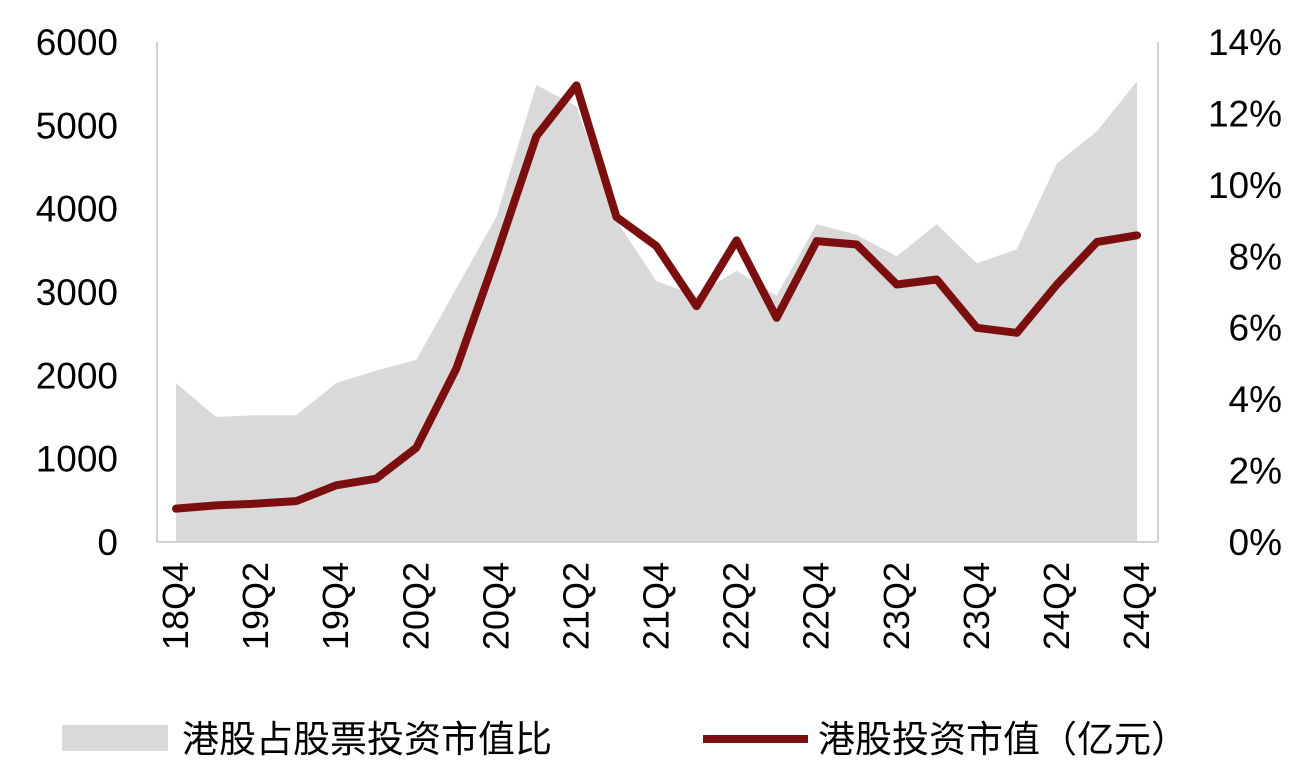 The image size is (1290, 779). What do you see at coordinates (1255, 256) in the screenshot?
I see `right-axis-tick-label: 8%` at bounding box center [1255, 256].